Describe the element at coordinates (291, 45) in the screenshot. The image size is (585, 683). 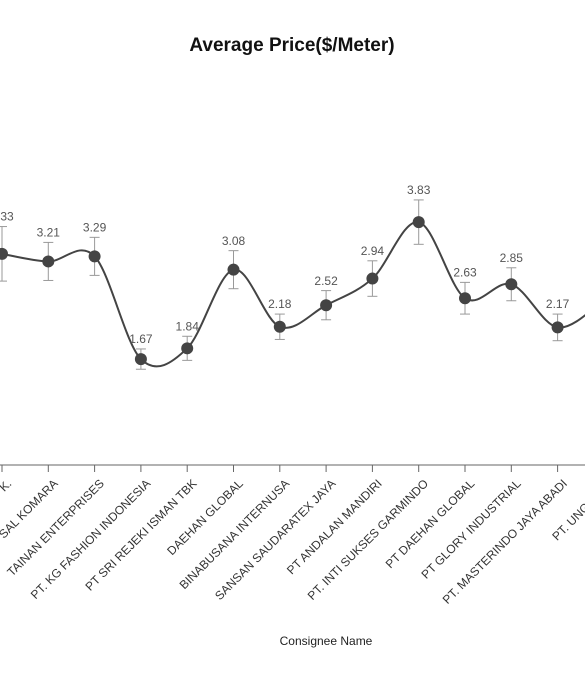
I see `chart-title: Average Price($/Meter)` at that location.